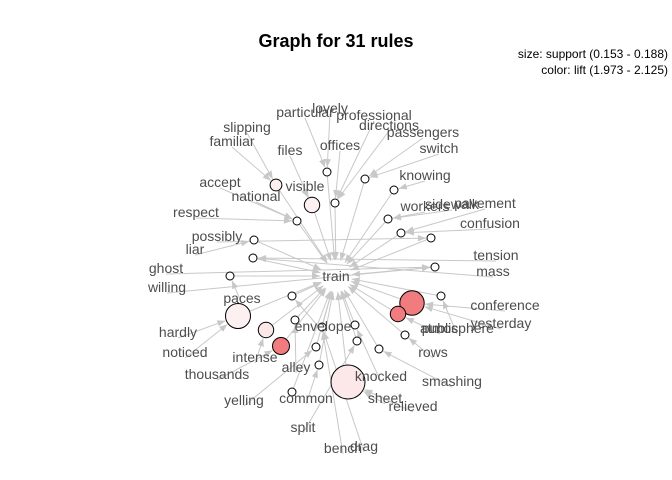 Image resolution: width=672 pixels, height=480 pixels. I want to click on item-label: thousands, so click(217, 374).